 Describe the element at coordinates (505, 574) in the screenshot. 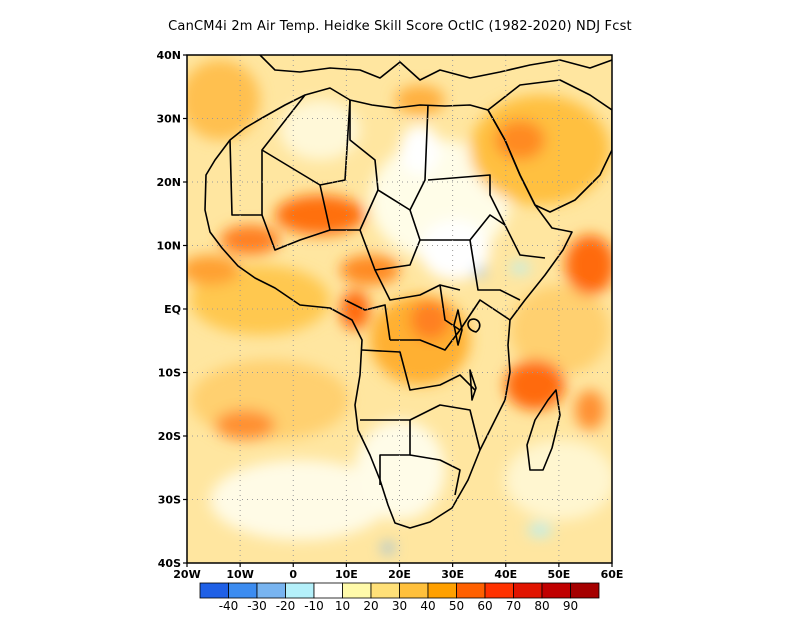

I see `lon-tick-label: 40E` at that location.